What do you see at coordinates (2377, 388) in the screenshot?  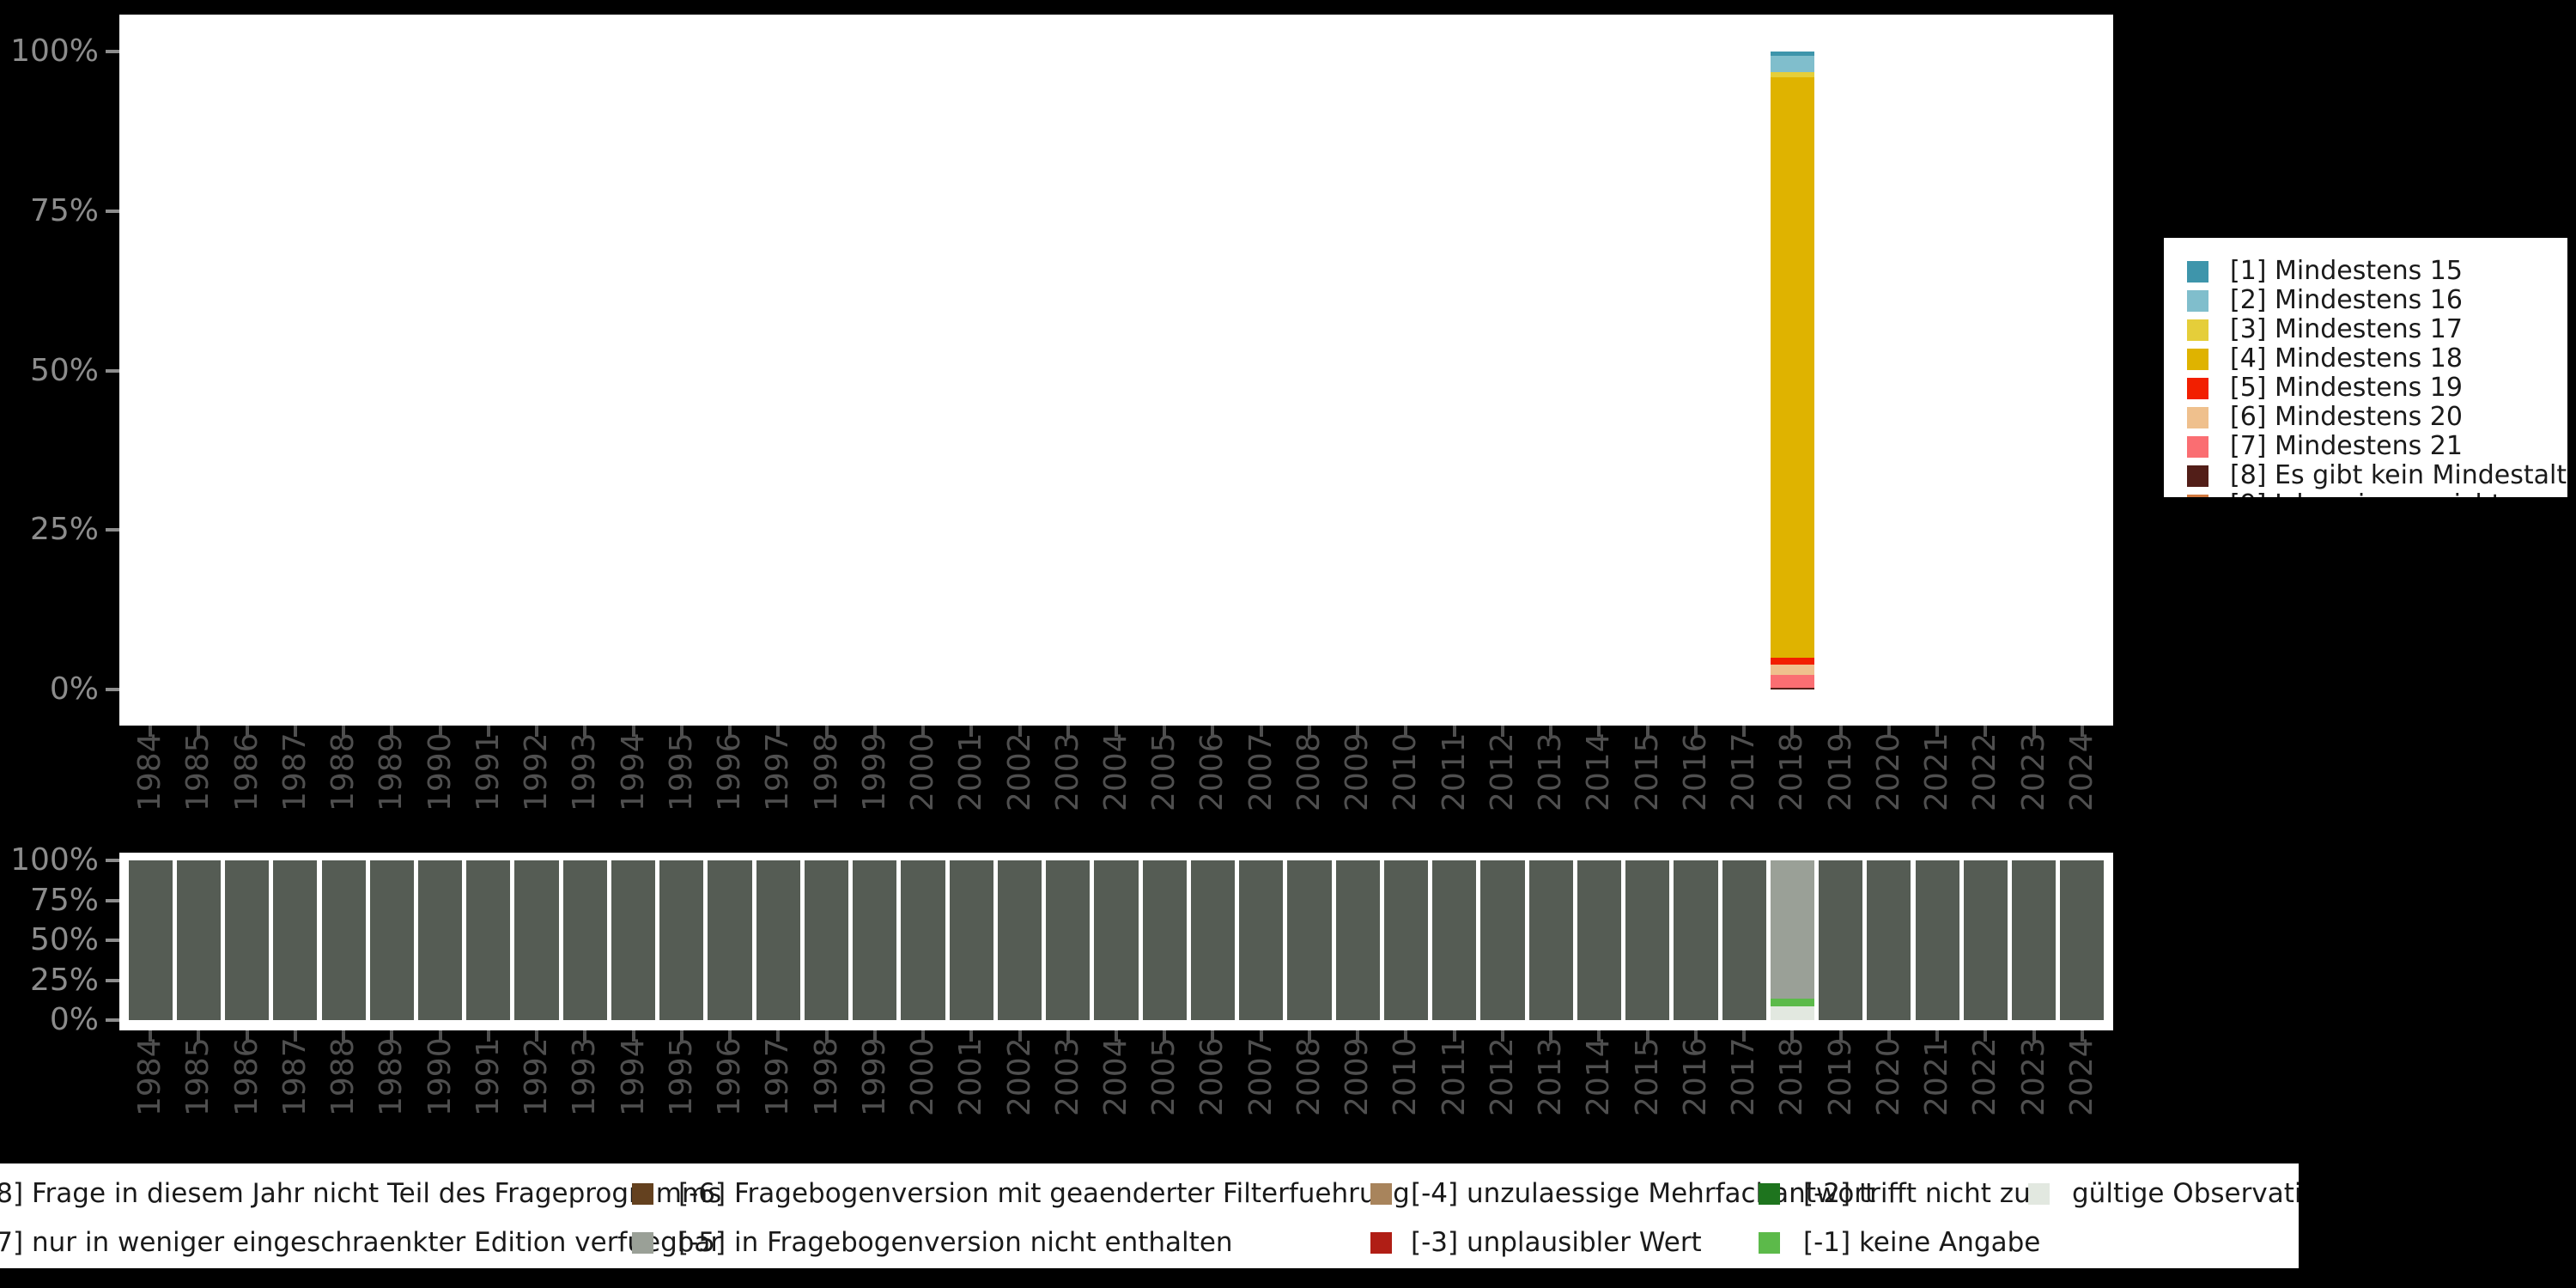 I see `legend-item: [5] Mindestens 19` at bounding box center [2377, 388].